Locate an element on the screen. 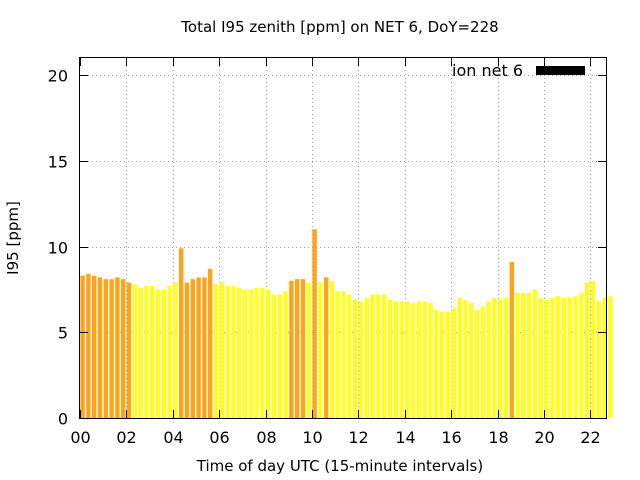 Image resolution: width=640 pixels, height=480 pixels. x-tick-label: 20 is located at coordinates (544, 437).